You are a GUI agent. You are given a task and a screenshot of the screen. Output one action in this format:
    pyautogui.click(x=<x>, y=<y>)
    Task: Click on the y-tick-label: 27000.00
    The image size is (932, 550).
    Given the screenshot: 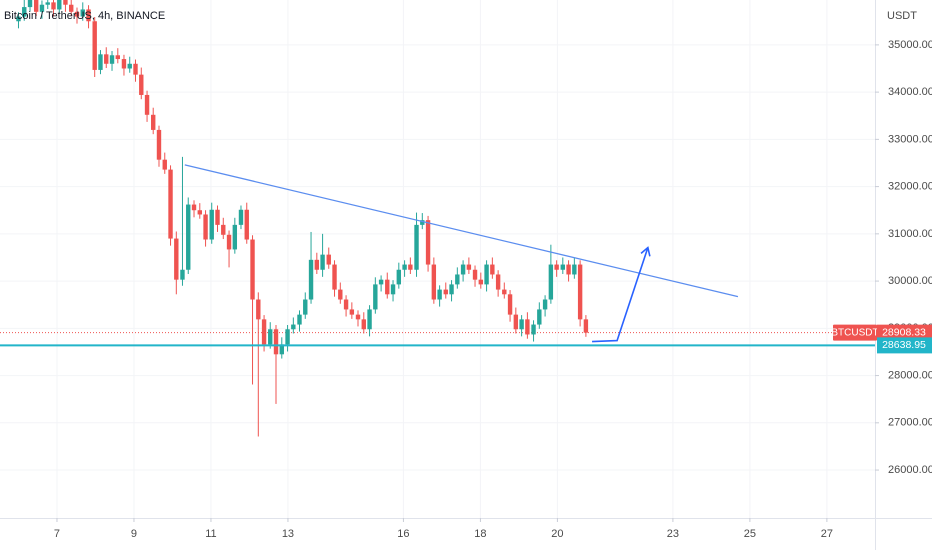 What is the action you would take?
    pyautogui.click(x=910, y=423)
    